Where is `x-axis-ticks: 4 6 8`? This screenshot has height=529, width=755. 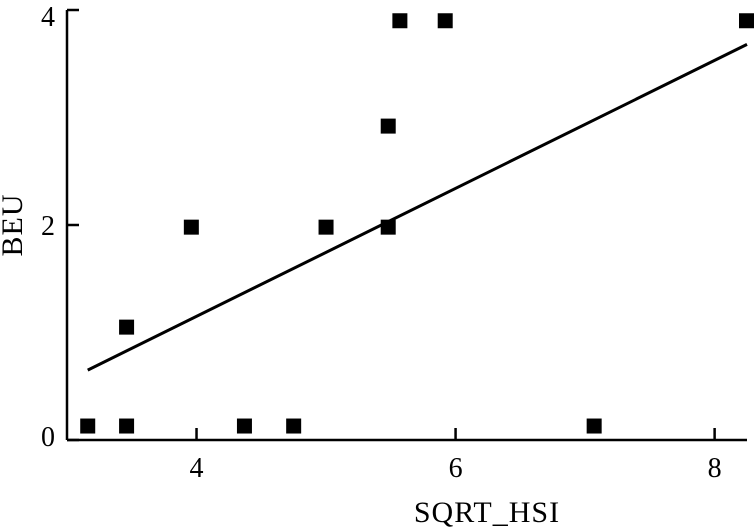 x-axis-ticks: 4 6 8 is located at coordinates (456, 456).